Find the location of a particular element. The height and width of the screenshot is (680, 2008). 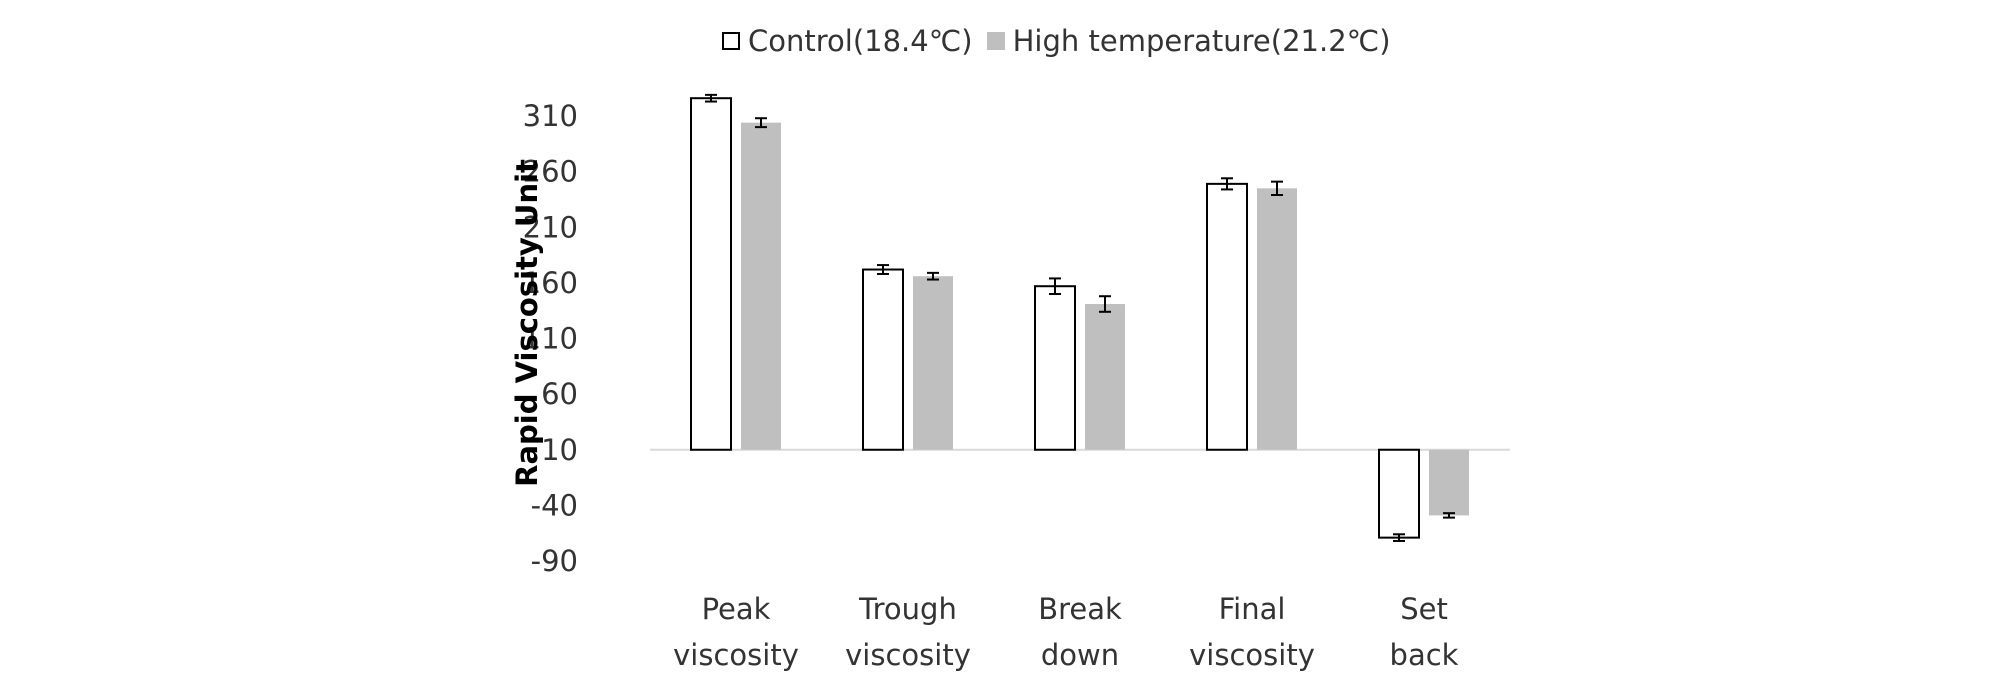

y-tick-label: 260 is located at coordinates (550, 172).